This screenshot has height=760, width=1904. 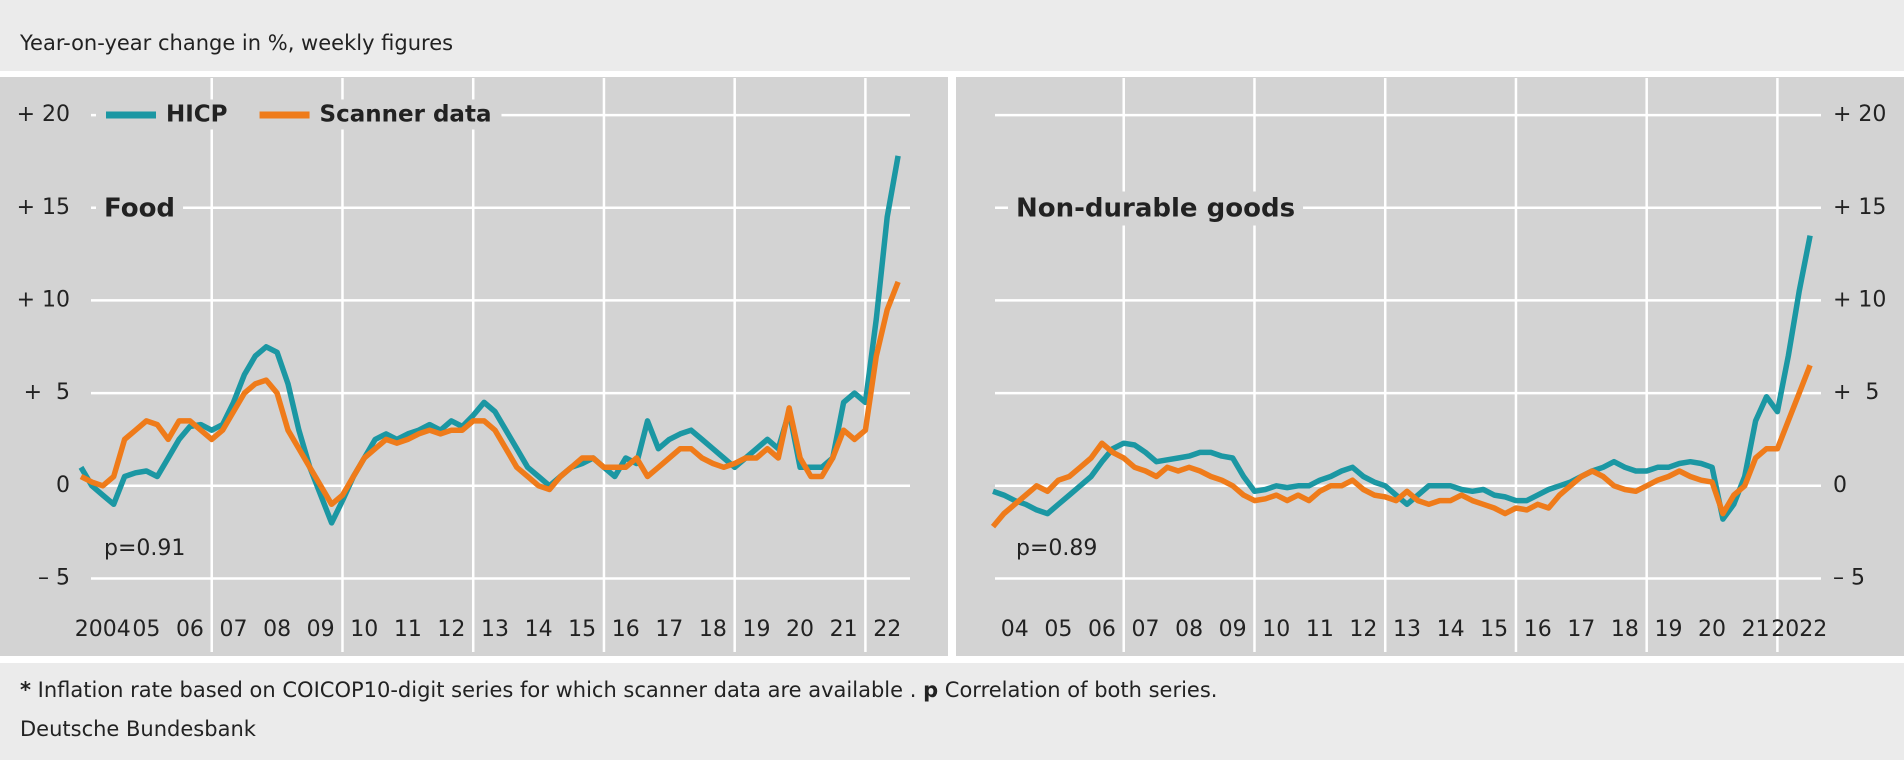 I want to click on legend-label: HICP, so click(x=197, y=115).